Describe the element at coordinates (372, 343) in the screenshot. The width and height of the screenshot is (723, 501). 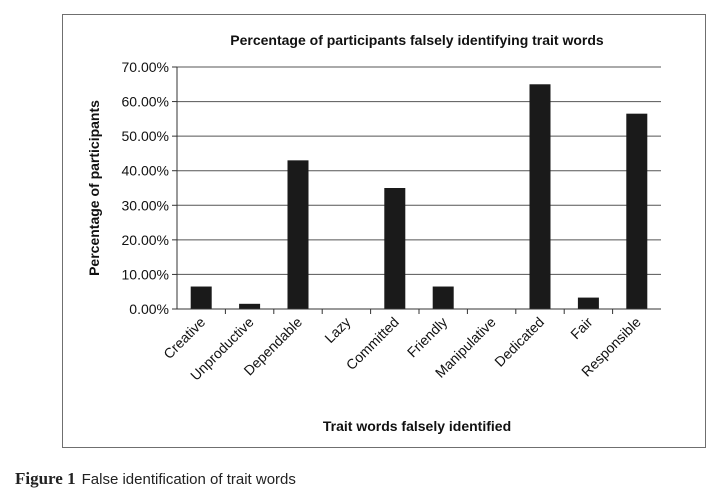
I see `x-tick-label-committed: Committed` at that location.